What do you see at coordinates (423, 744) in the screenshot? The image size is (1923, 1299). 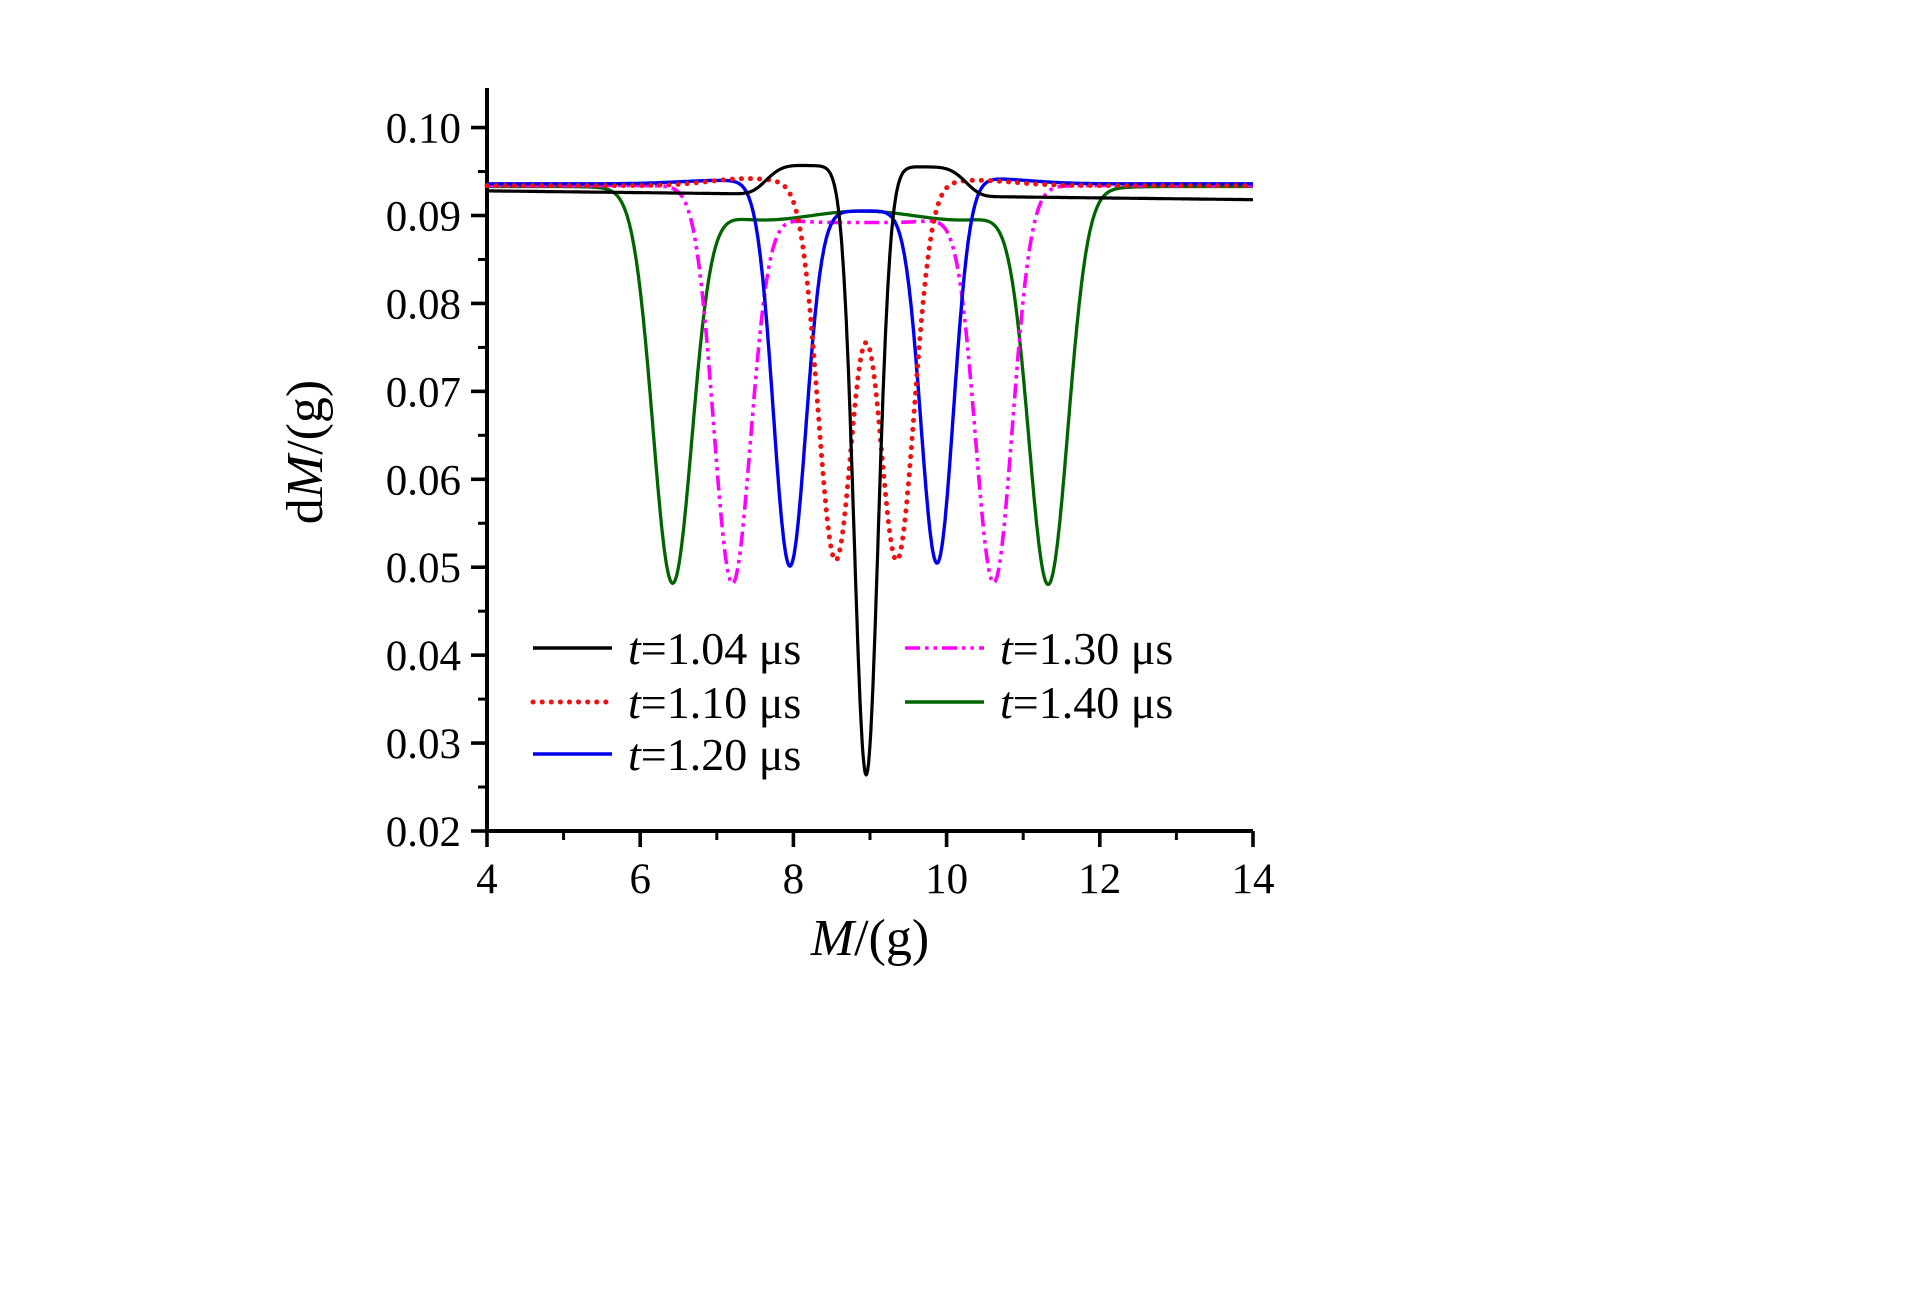 I see `y-tick-label: 0.03` at bounding box center [423, 744].